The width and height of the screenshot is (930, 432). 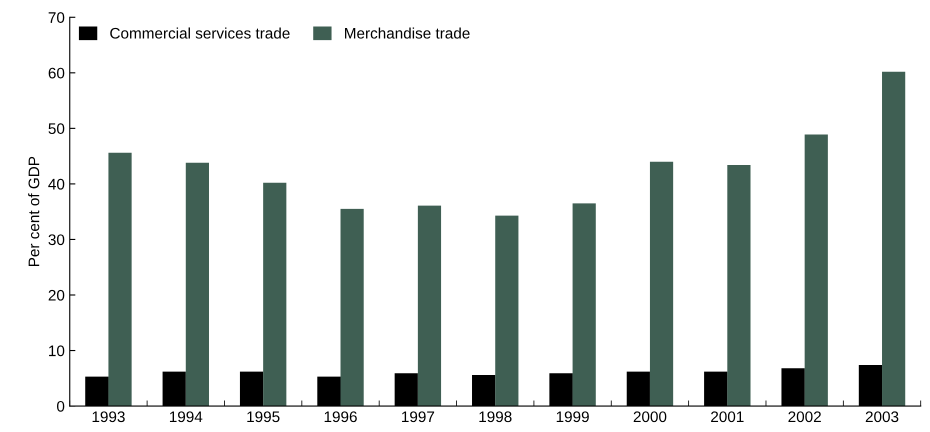 What do you see at coordinates (407, 33) in the screenshot?
I see `legend-label: Merchandise trade` at bounding box center [407, 33].